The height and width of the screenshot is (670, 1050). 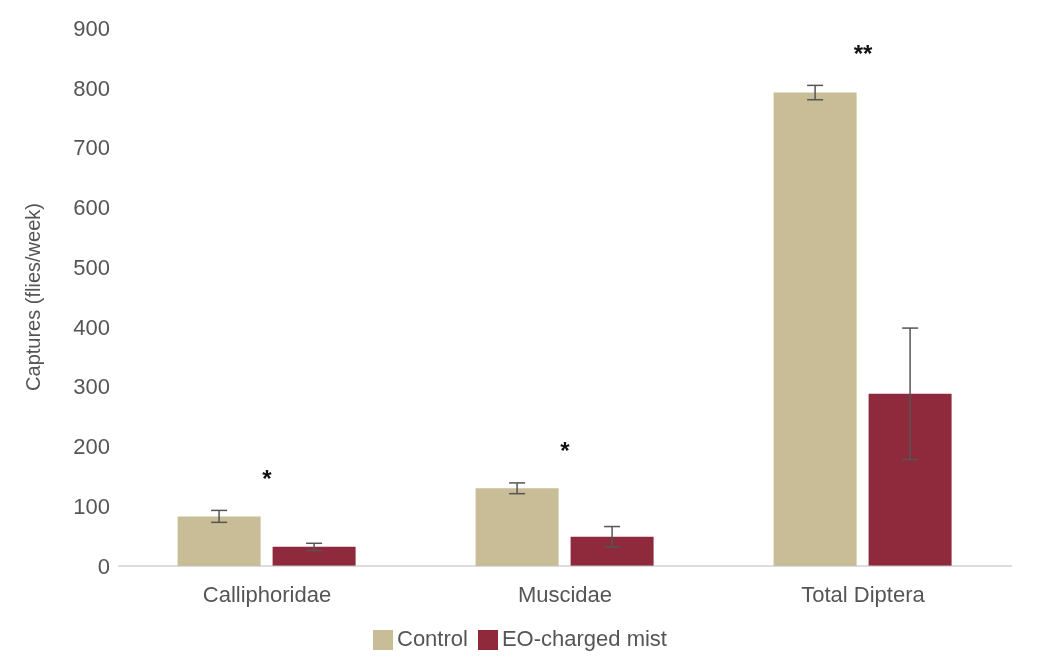 I want to click on y-tick-label: 400, so click(x=91, y=327).